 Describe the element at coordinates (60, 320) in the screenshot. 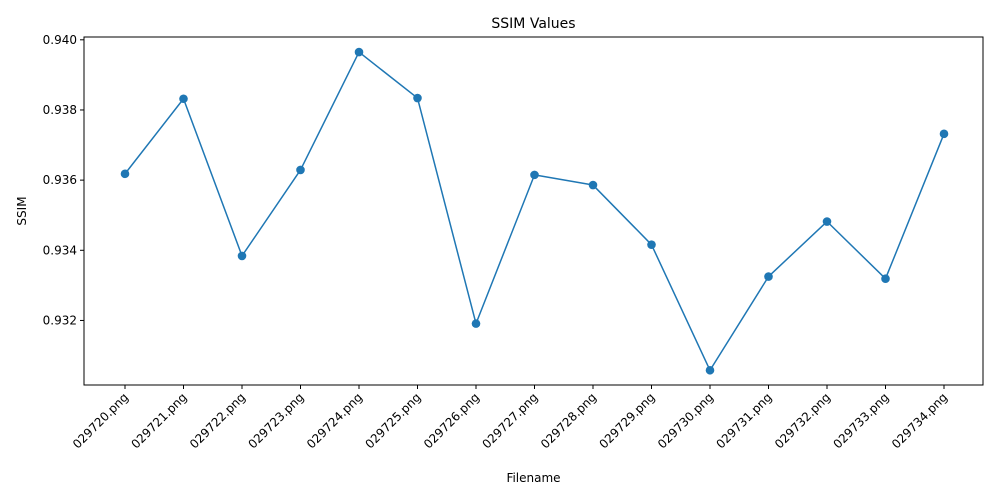

I see `y-tick-label: 0.932` at that location.